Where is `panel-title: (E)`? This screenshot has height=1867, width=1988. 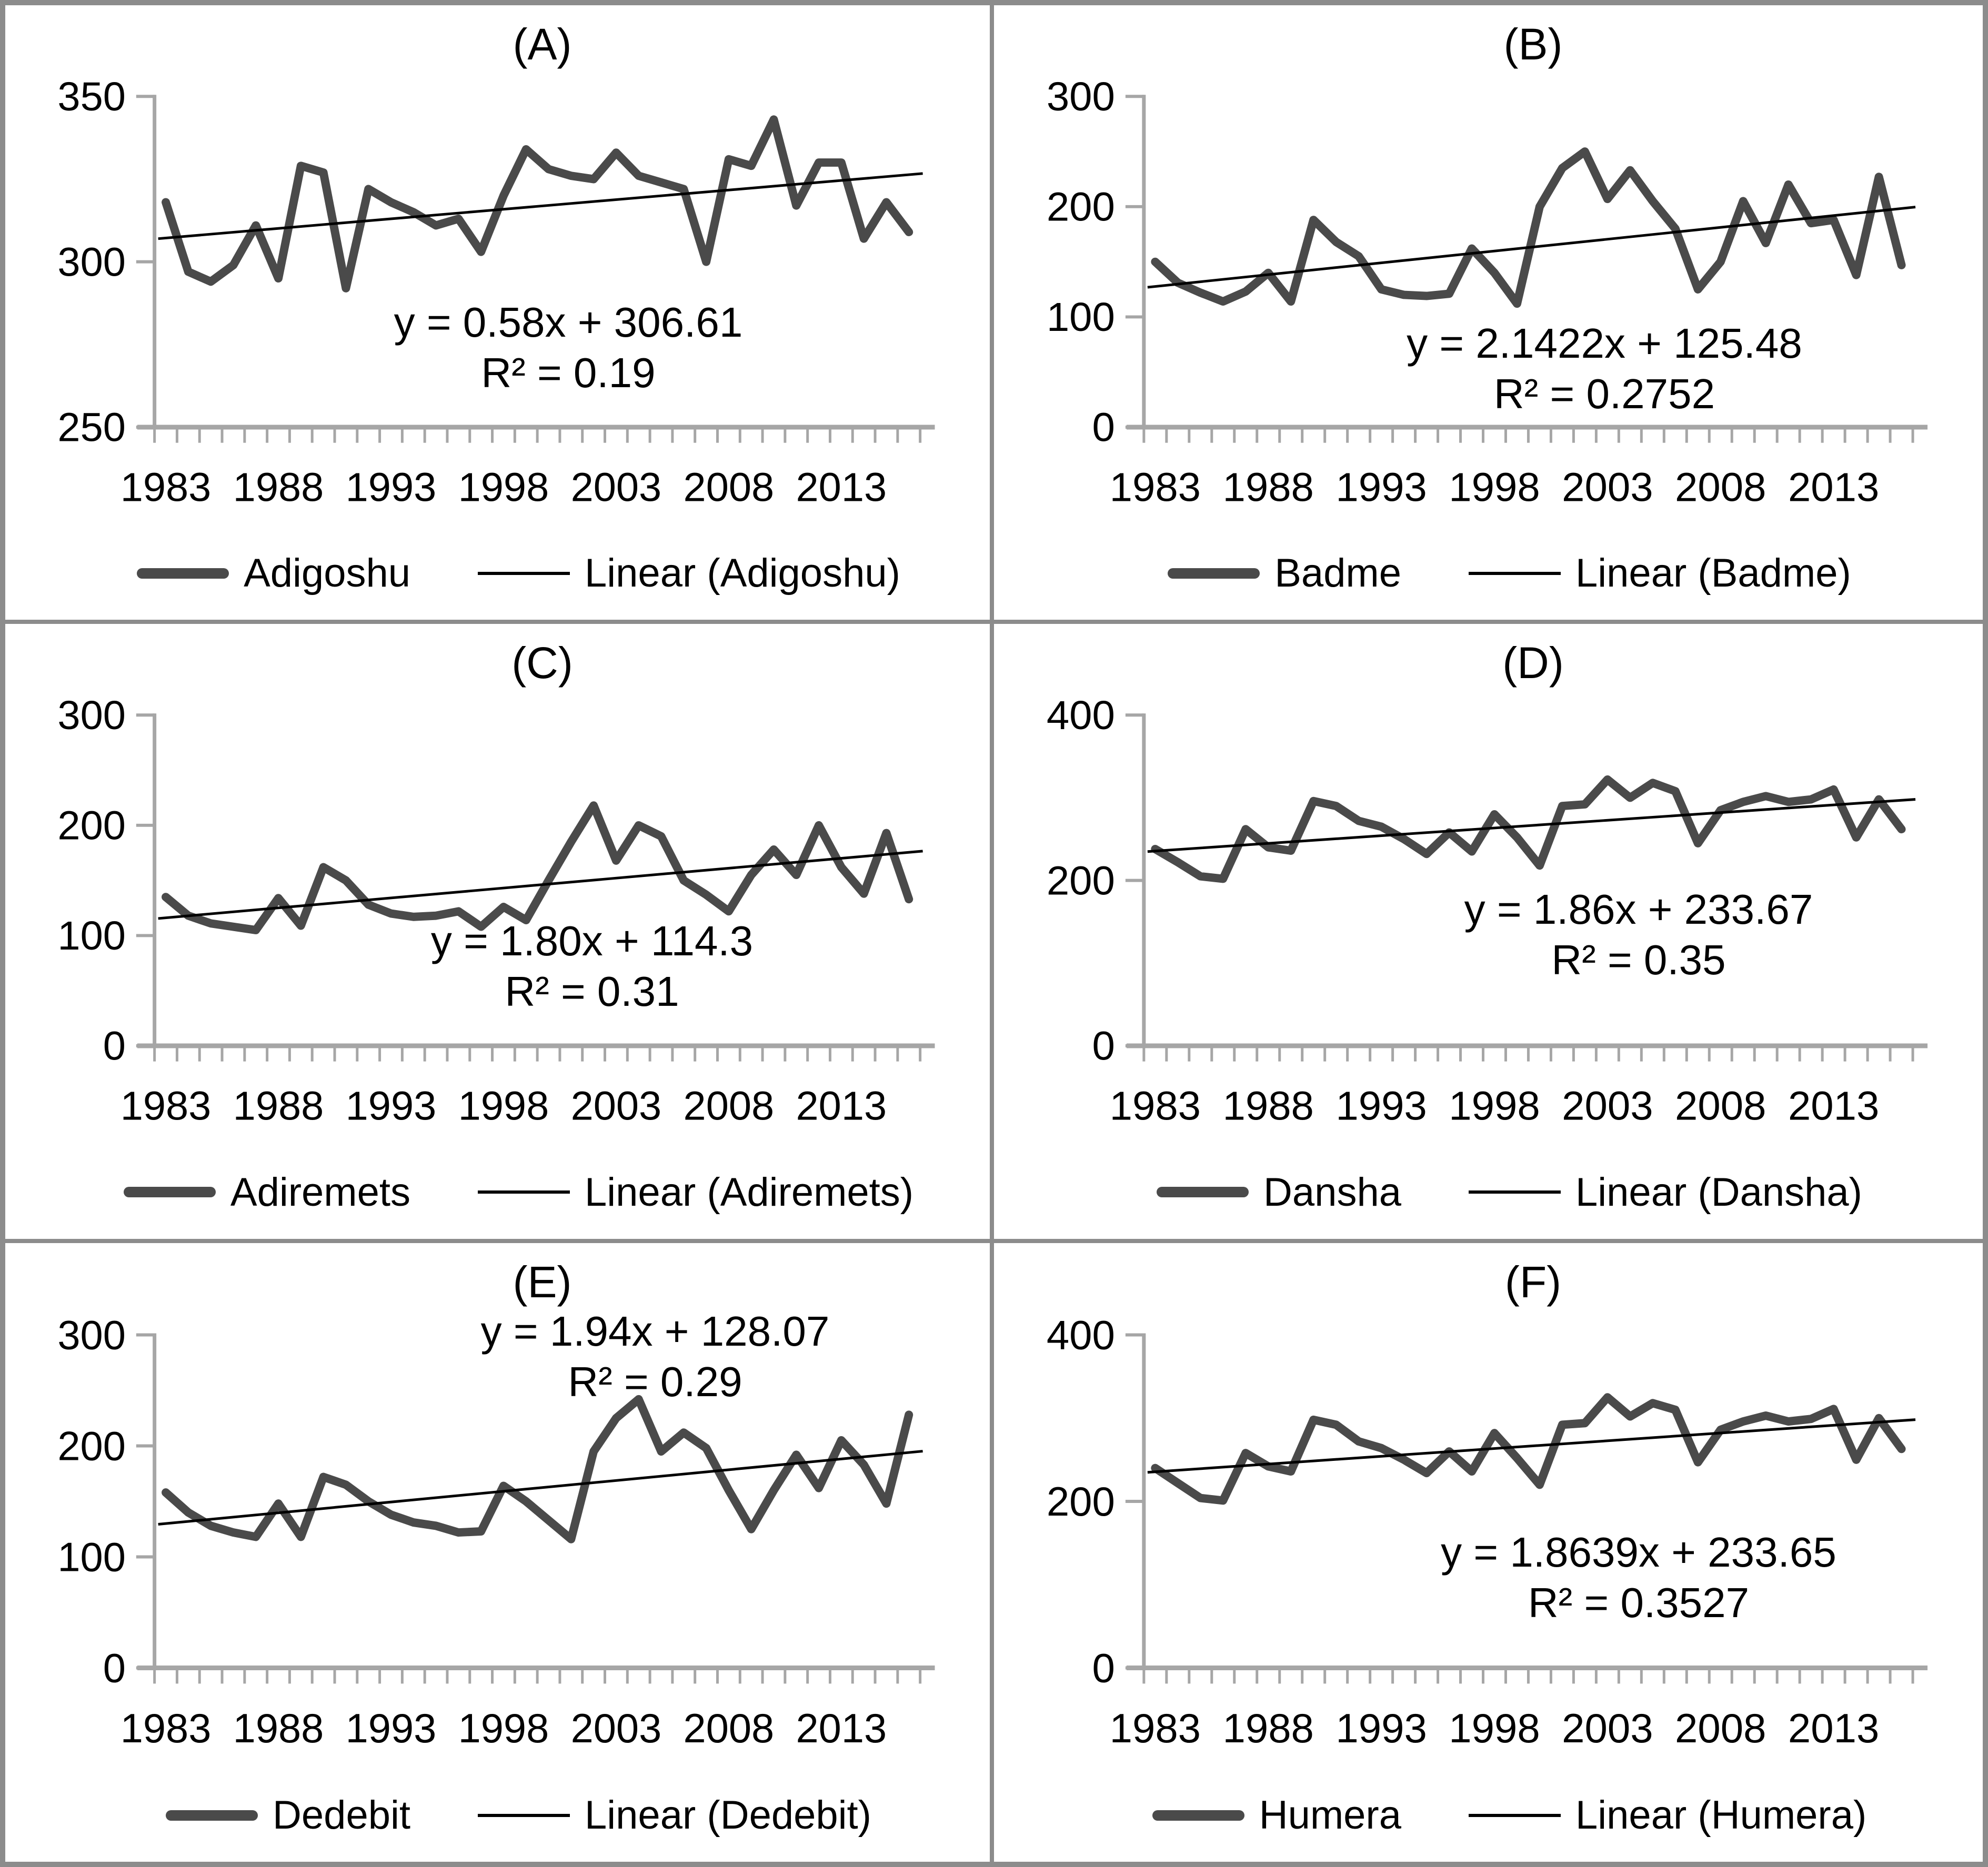 panel-title: (E) is located at coordinates (543, 1282).